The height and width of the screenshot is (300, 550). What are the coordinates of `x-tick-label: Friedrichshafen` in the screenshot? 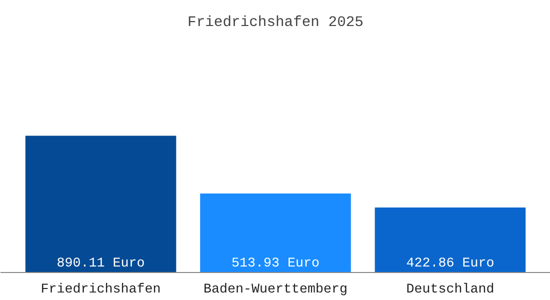 It's located at (100, 290).